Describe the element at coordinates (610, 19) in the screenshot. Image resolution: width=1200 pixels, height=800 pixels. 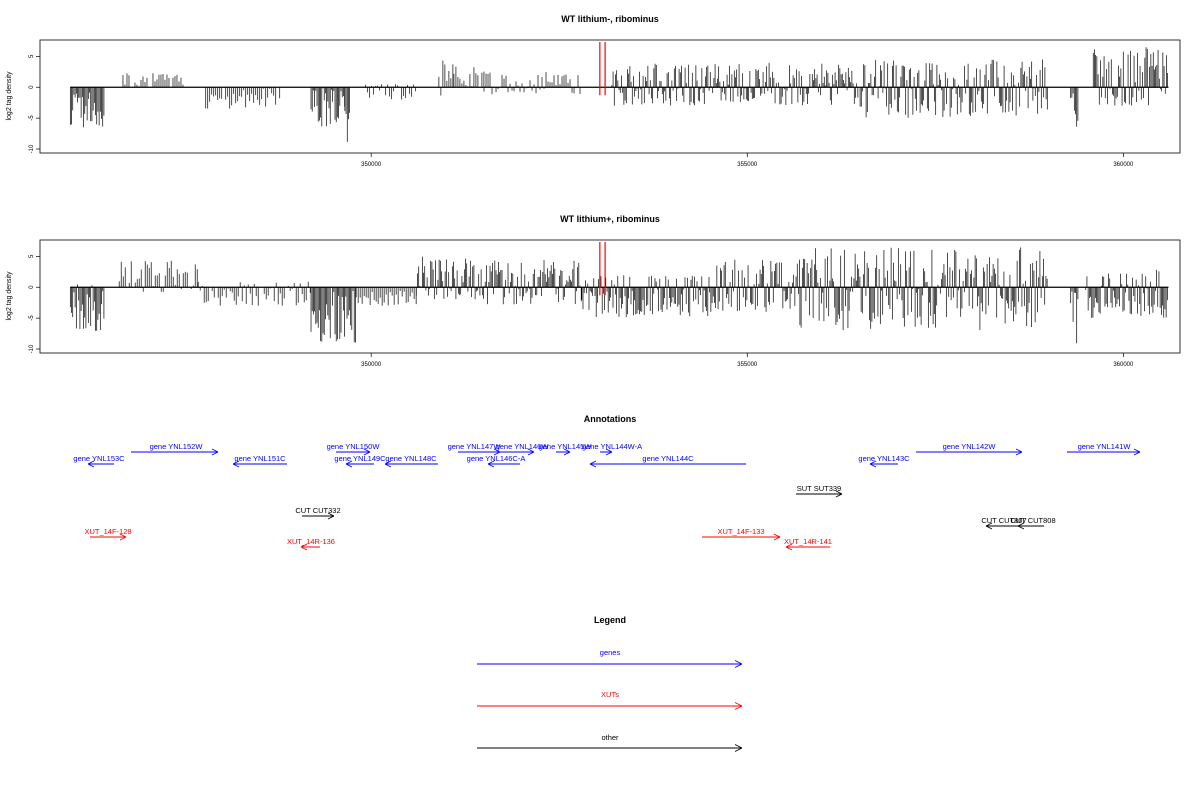
I see `panel-title: WT lithium-, ribominus` at that location.